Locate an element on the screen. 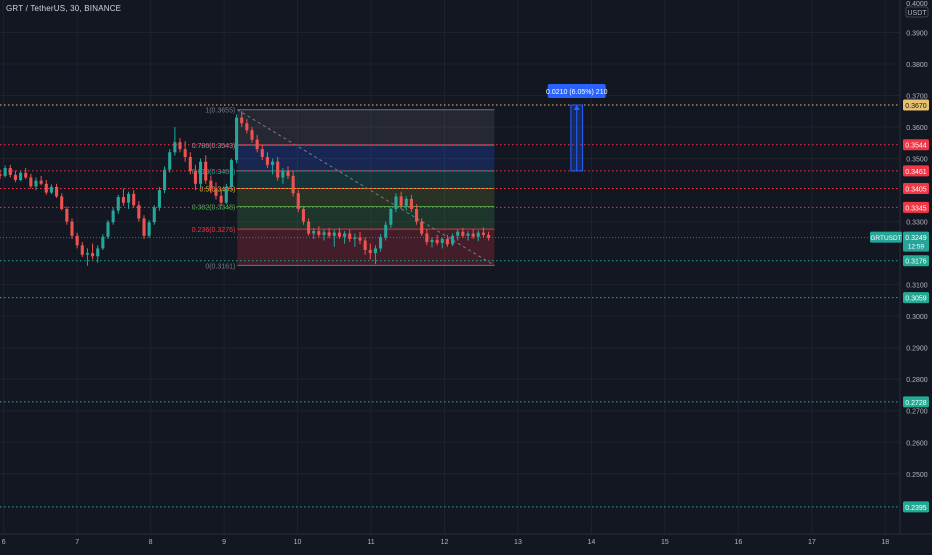 This screenshot has height=555, width=932. fib-level-label: 0.236(0.3276) is located at coordinates (214, 230).